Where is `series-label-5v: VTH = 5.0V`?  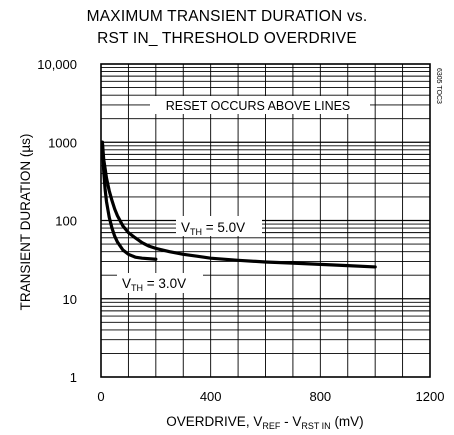 series-label-5v: VTH = 5.0V is located at coordinates (213, 228).